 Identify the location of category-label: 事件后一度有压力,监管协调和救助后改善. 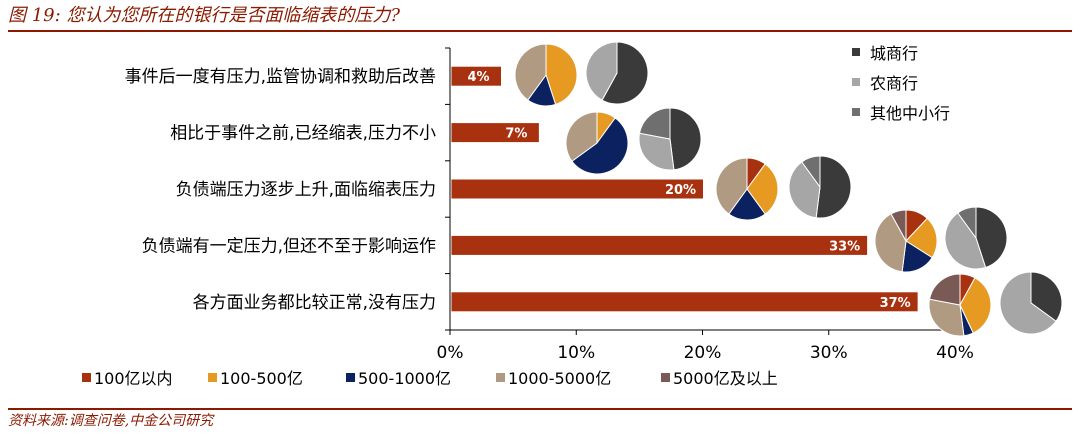
(280, 77).